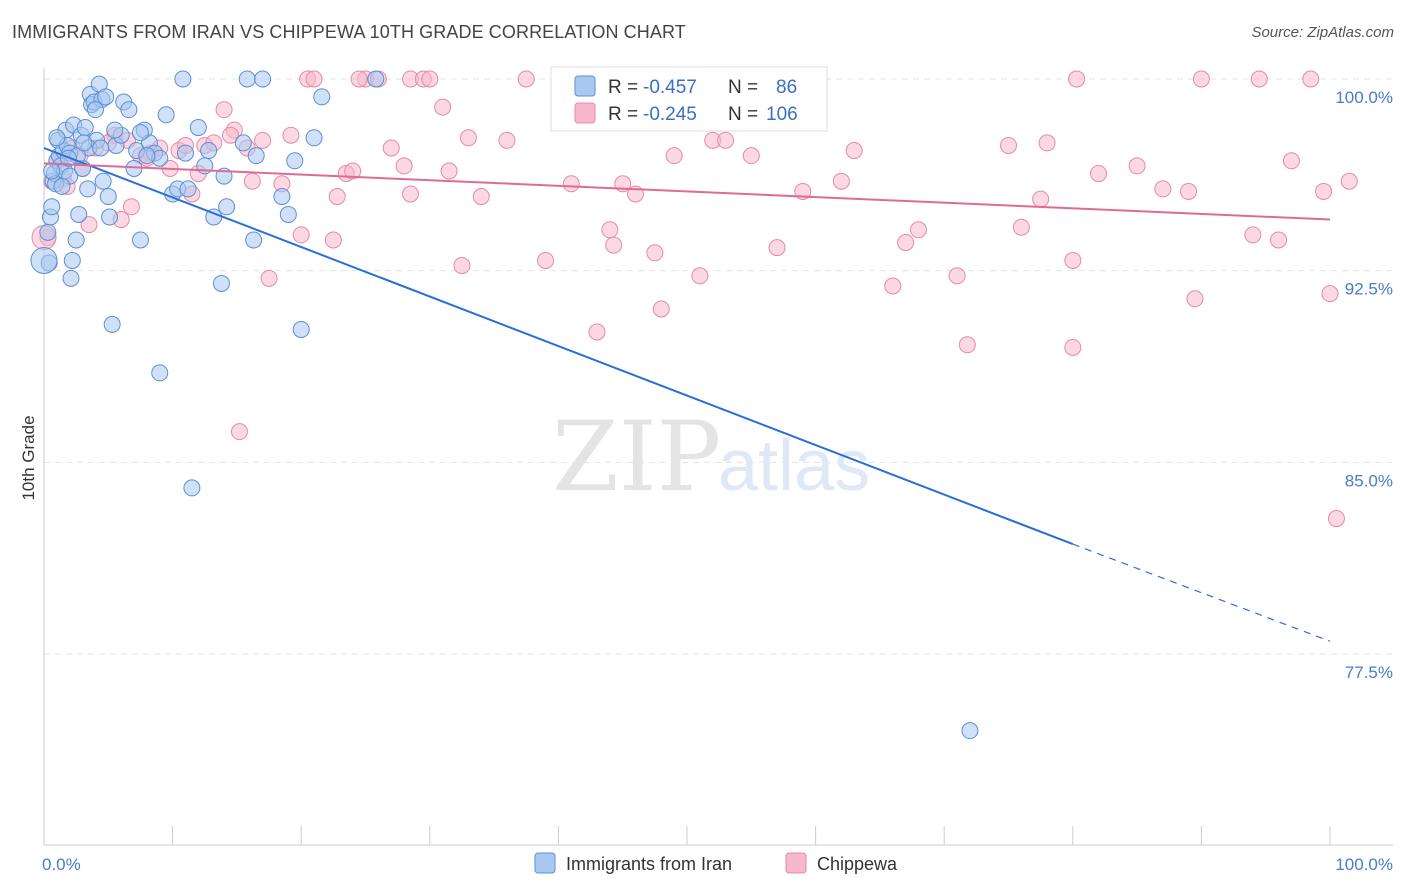  Describe the element at coordinates (1201, 592) in the screenshot. I see `iran-trend-line-extension` at that location.